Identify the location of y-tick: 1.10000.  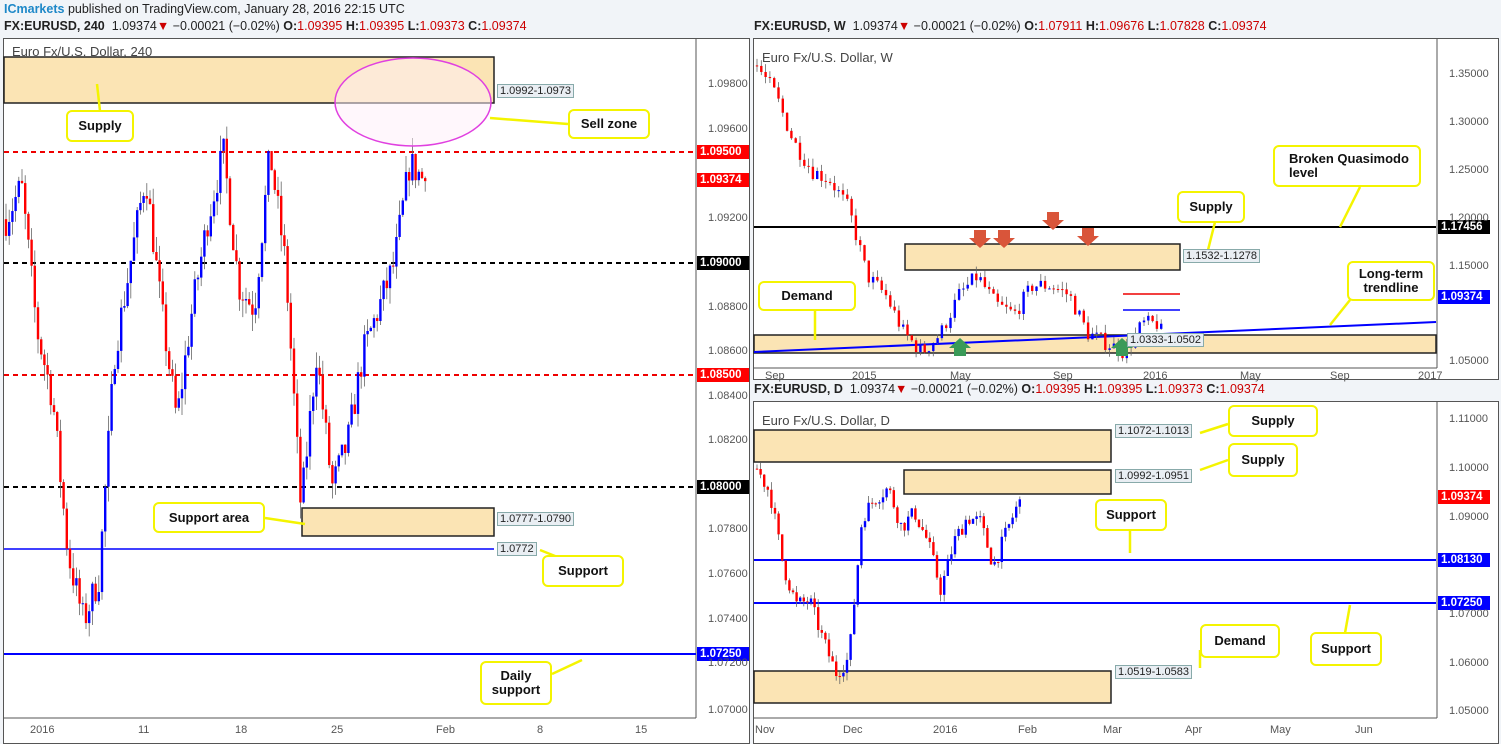
(1469, 468).